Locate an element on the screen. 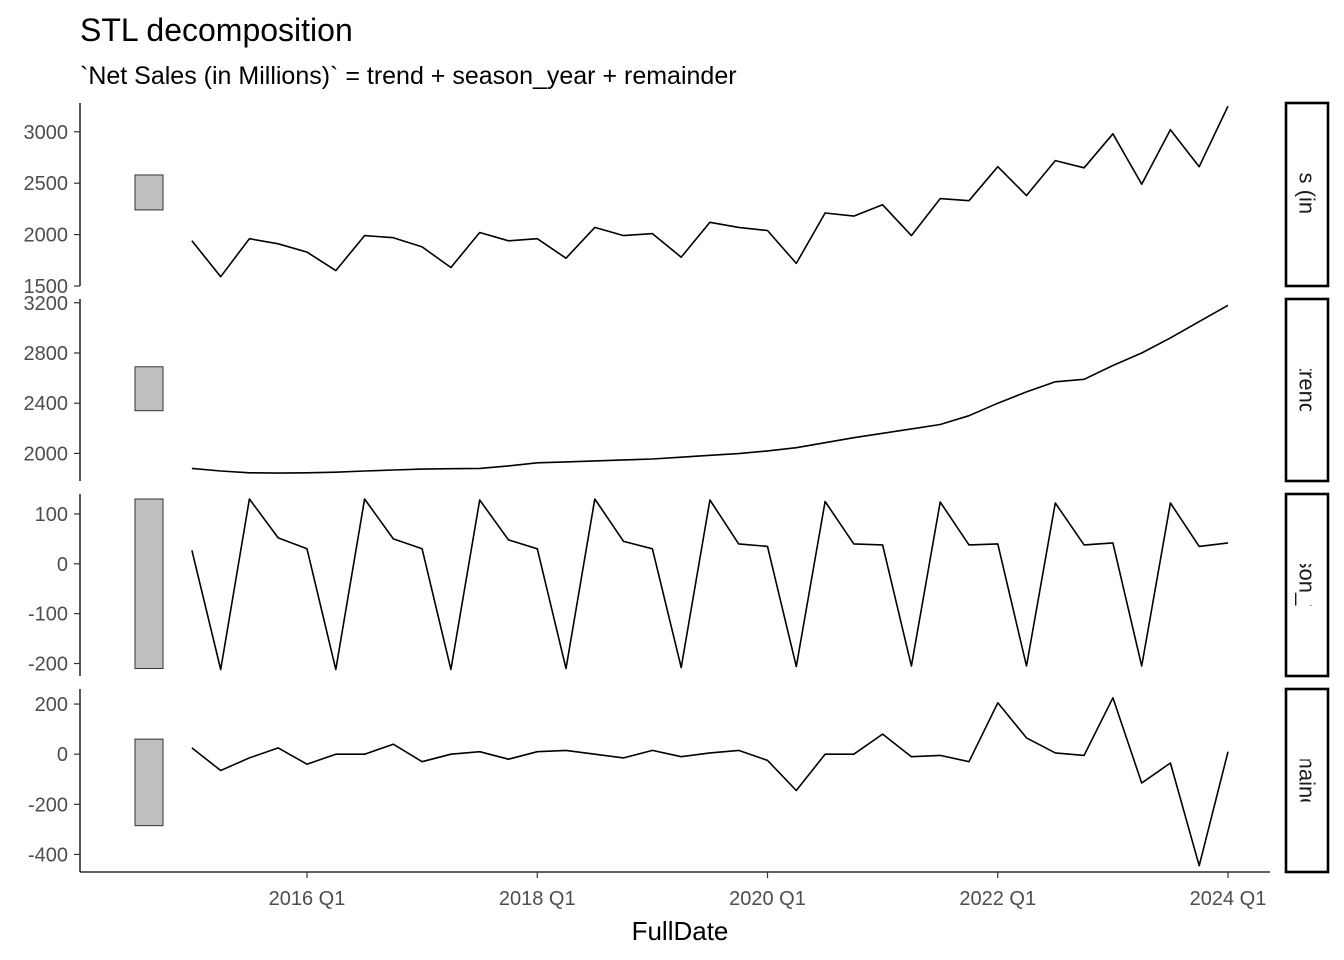  x-tick-label: 2016 Q1 is located at coordinates (307, 899).